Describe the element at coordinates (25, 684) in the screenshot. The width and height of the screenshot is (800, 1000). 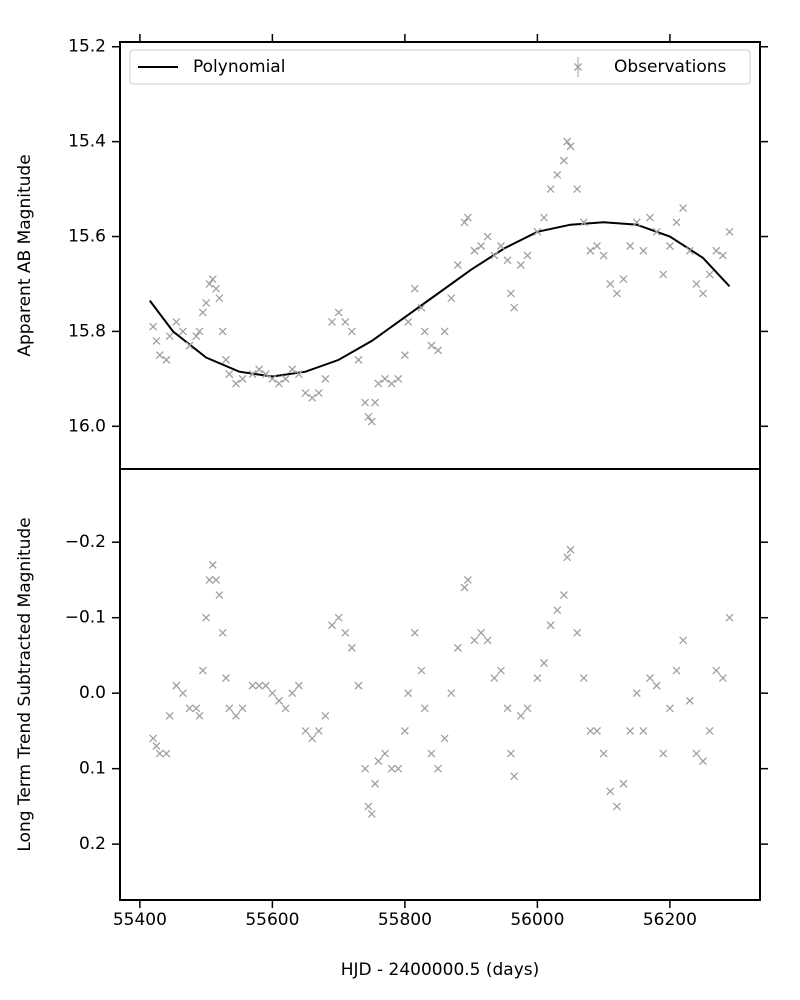
I see `y-axis-label: Long Term Trend Subtracted Magnitude` at that location.